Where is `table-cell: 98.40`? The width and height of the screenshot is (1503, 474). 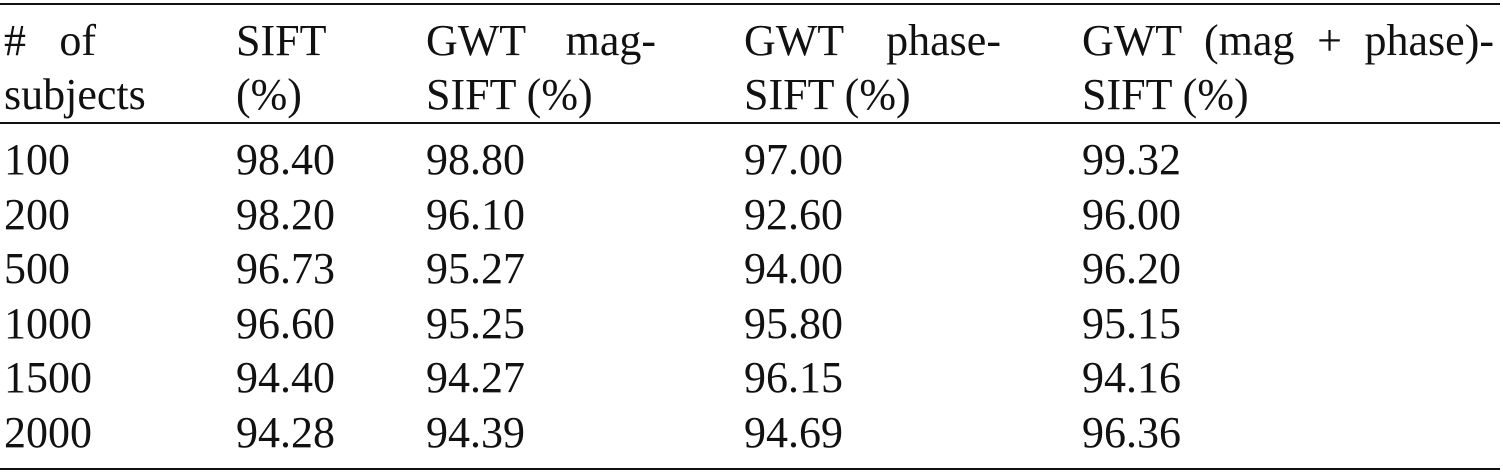
table-cell: 98.40 is located at coordinates (285, 159).